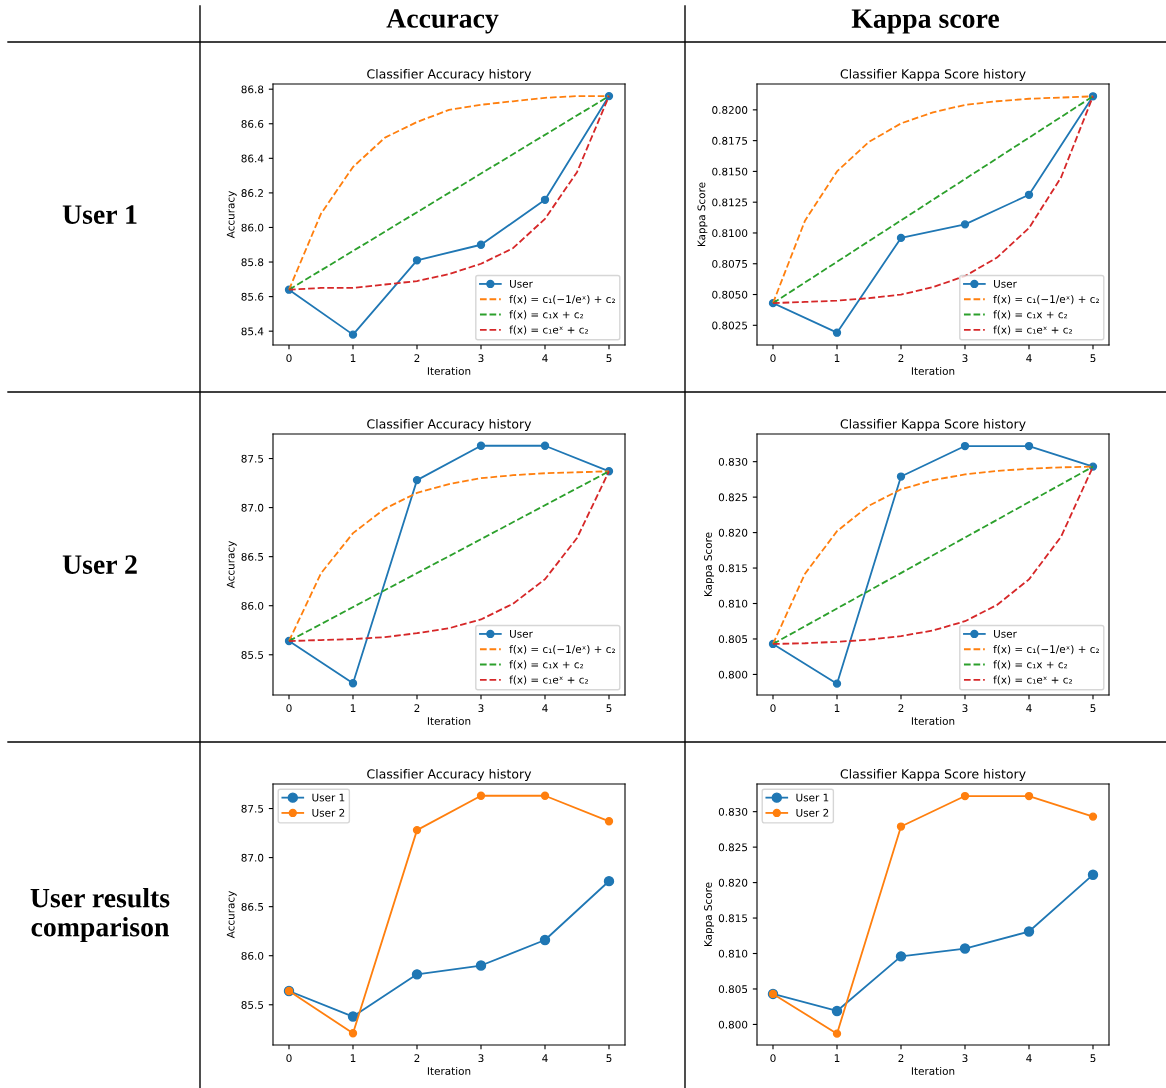 The height and width of the screenshot is (1088, 1166). What do you see at coordinates (442, 21) in the screenshot?
I see `category-label: Accuracy` at bounding box center [442, 21].